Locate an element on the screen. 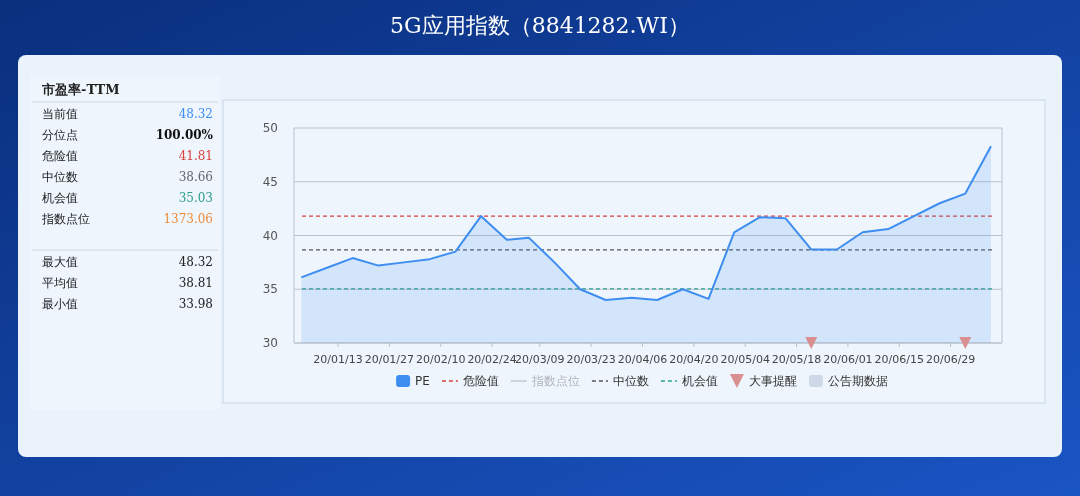 This screenshot has height=496, width=1080. x-tick-label: 20/03/23 is located at coordinates (591, 359).